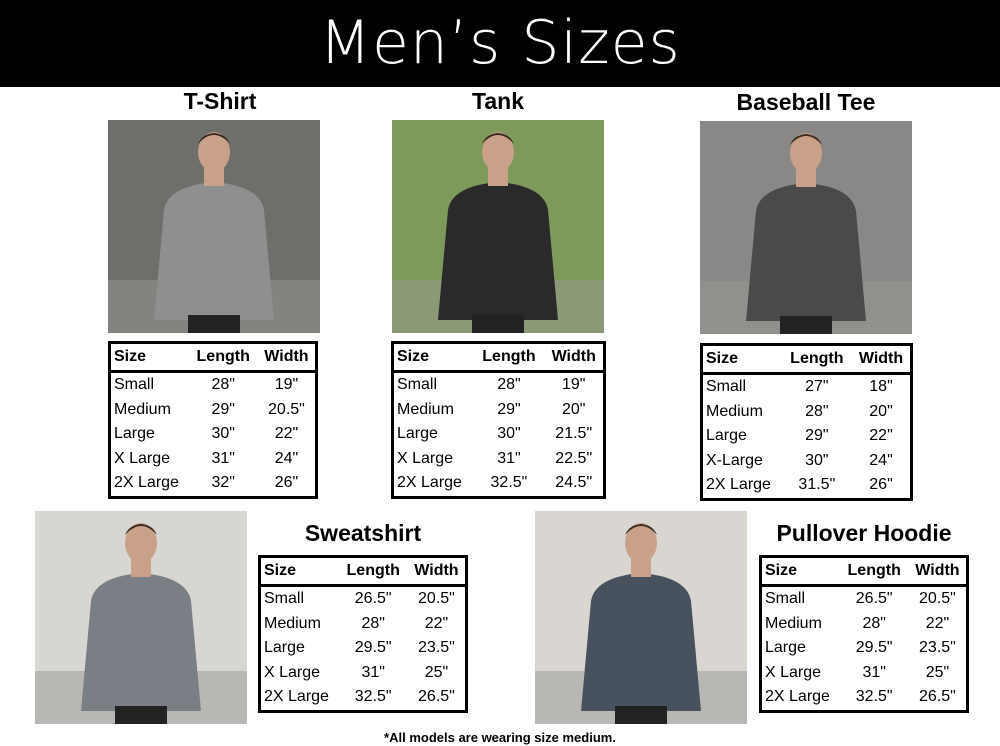  Describe the element at coordinates (436, 697) in the screenshot. I see `width-cell: 26.5"` at that location.